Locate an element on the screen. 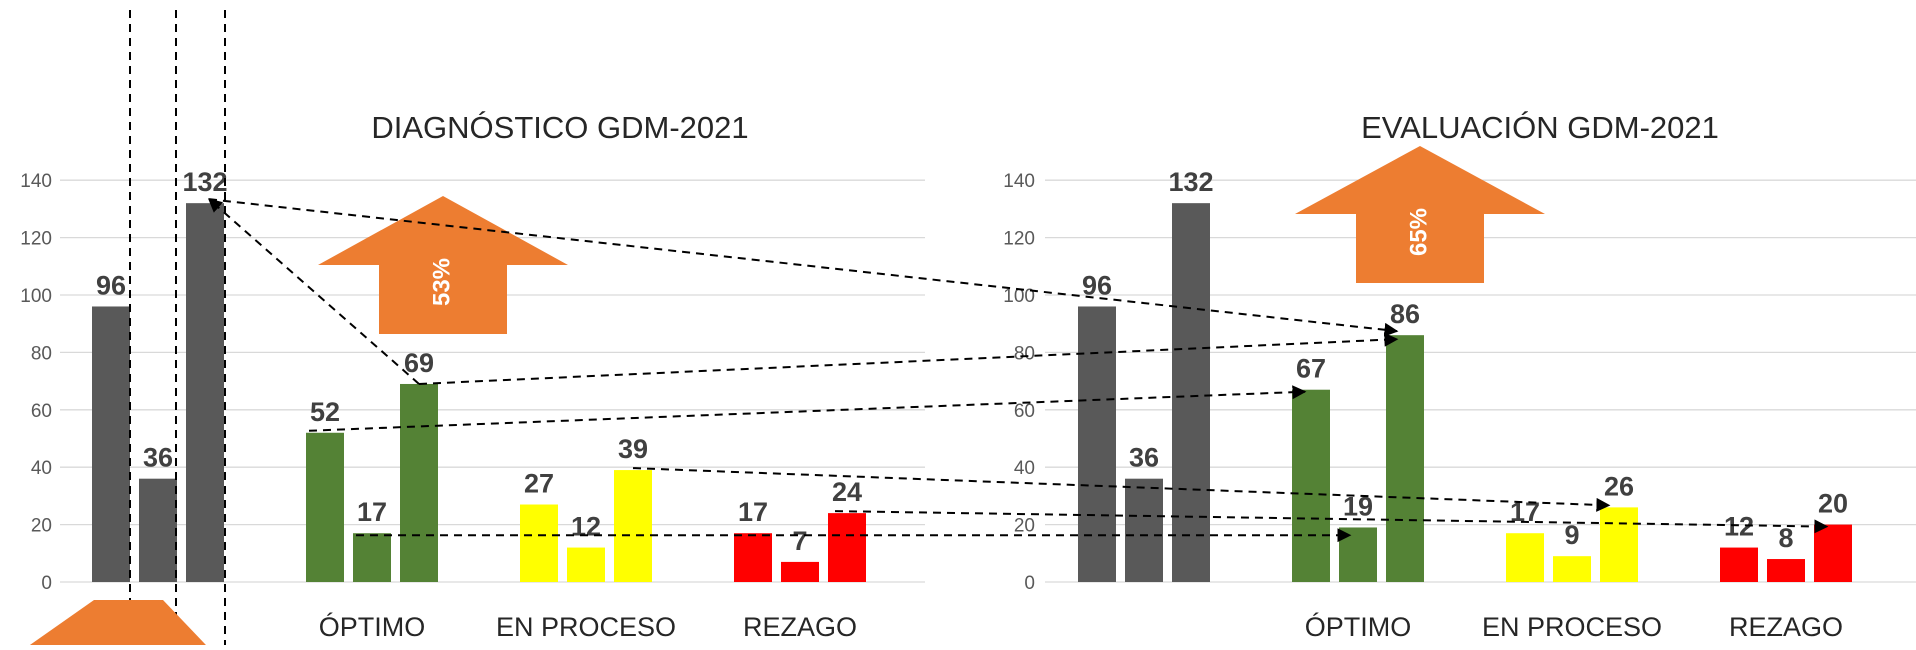 This screenshot has height=650, width=1916. data-label: 26 is located at coordinates (1619, 486).